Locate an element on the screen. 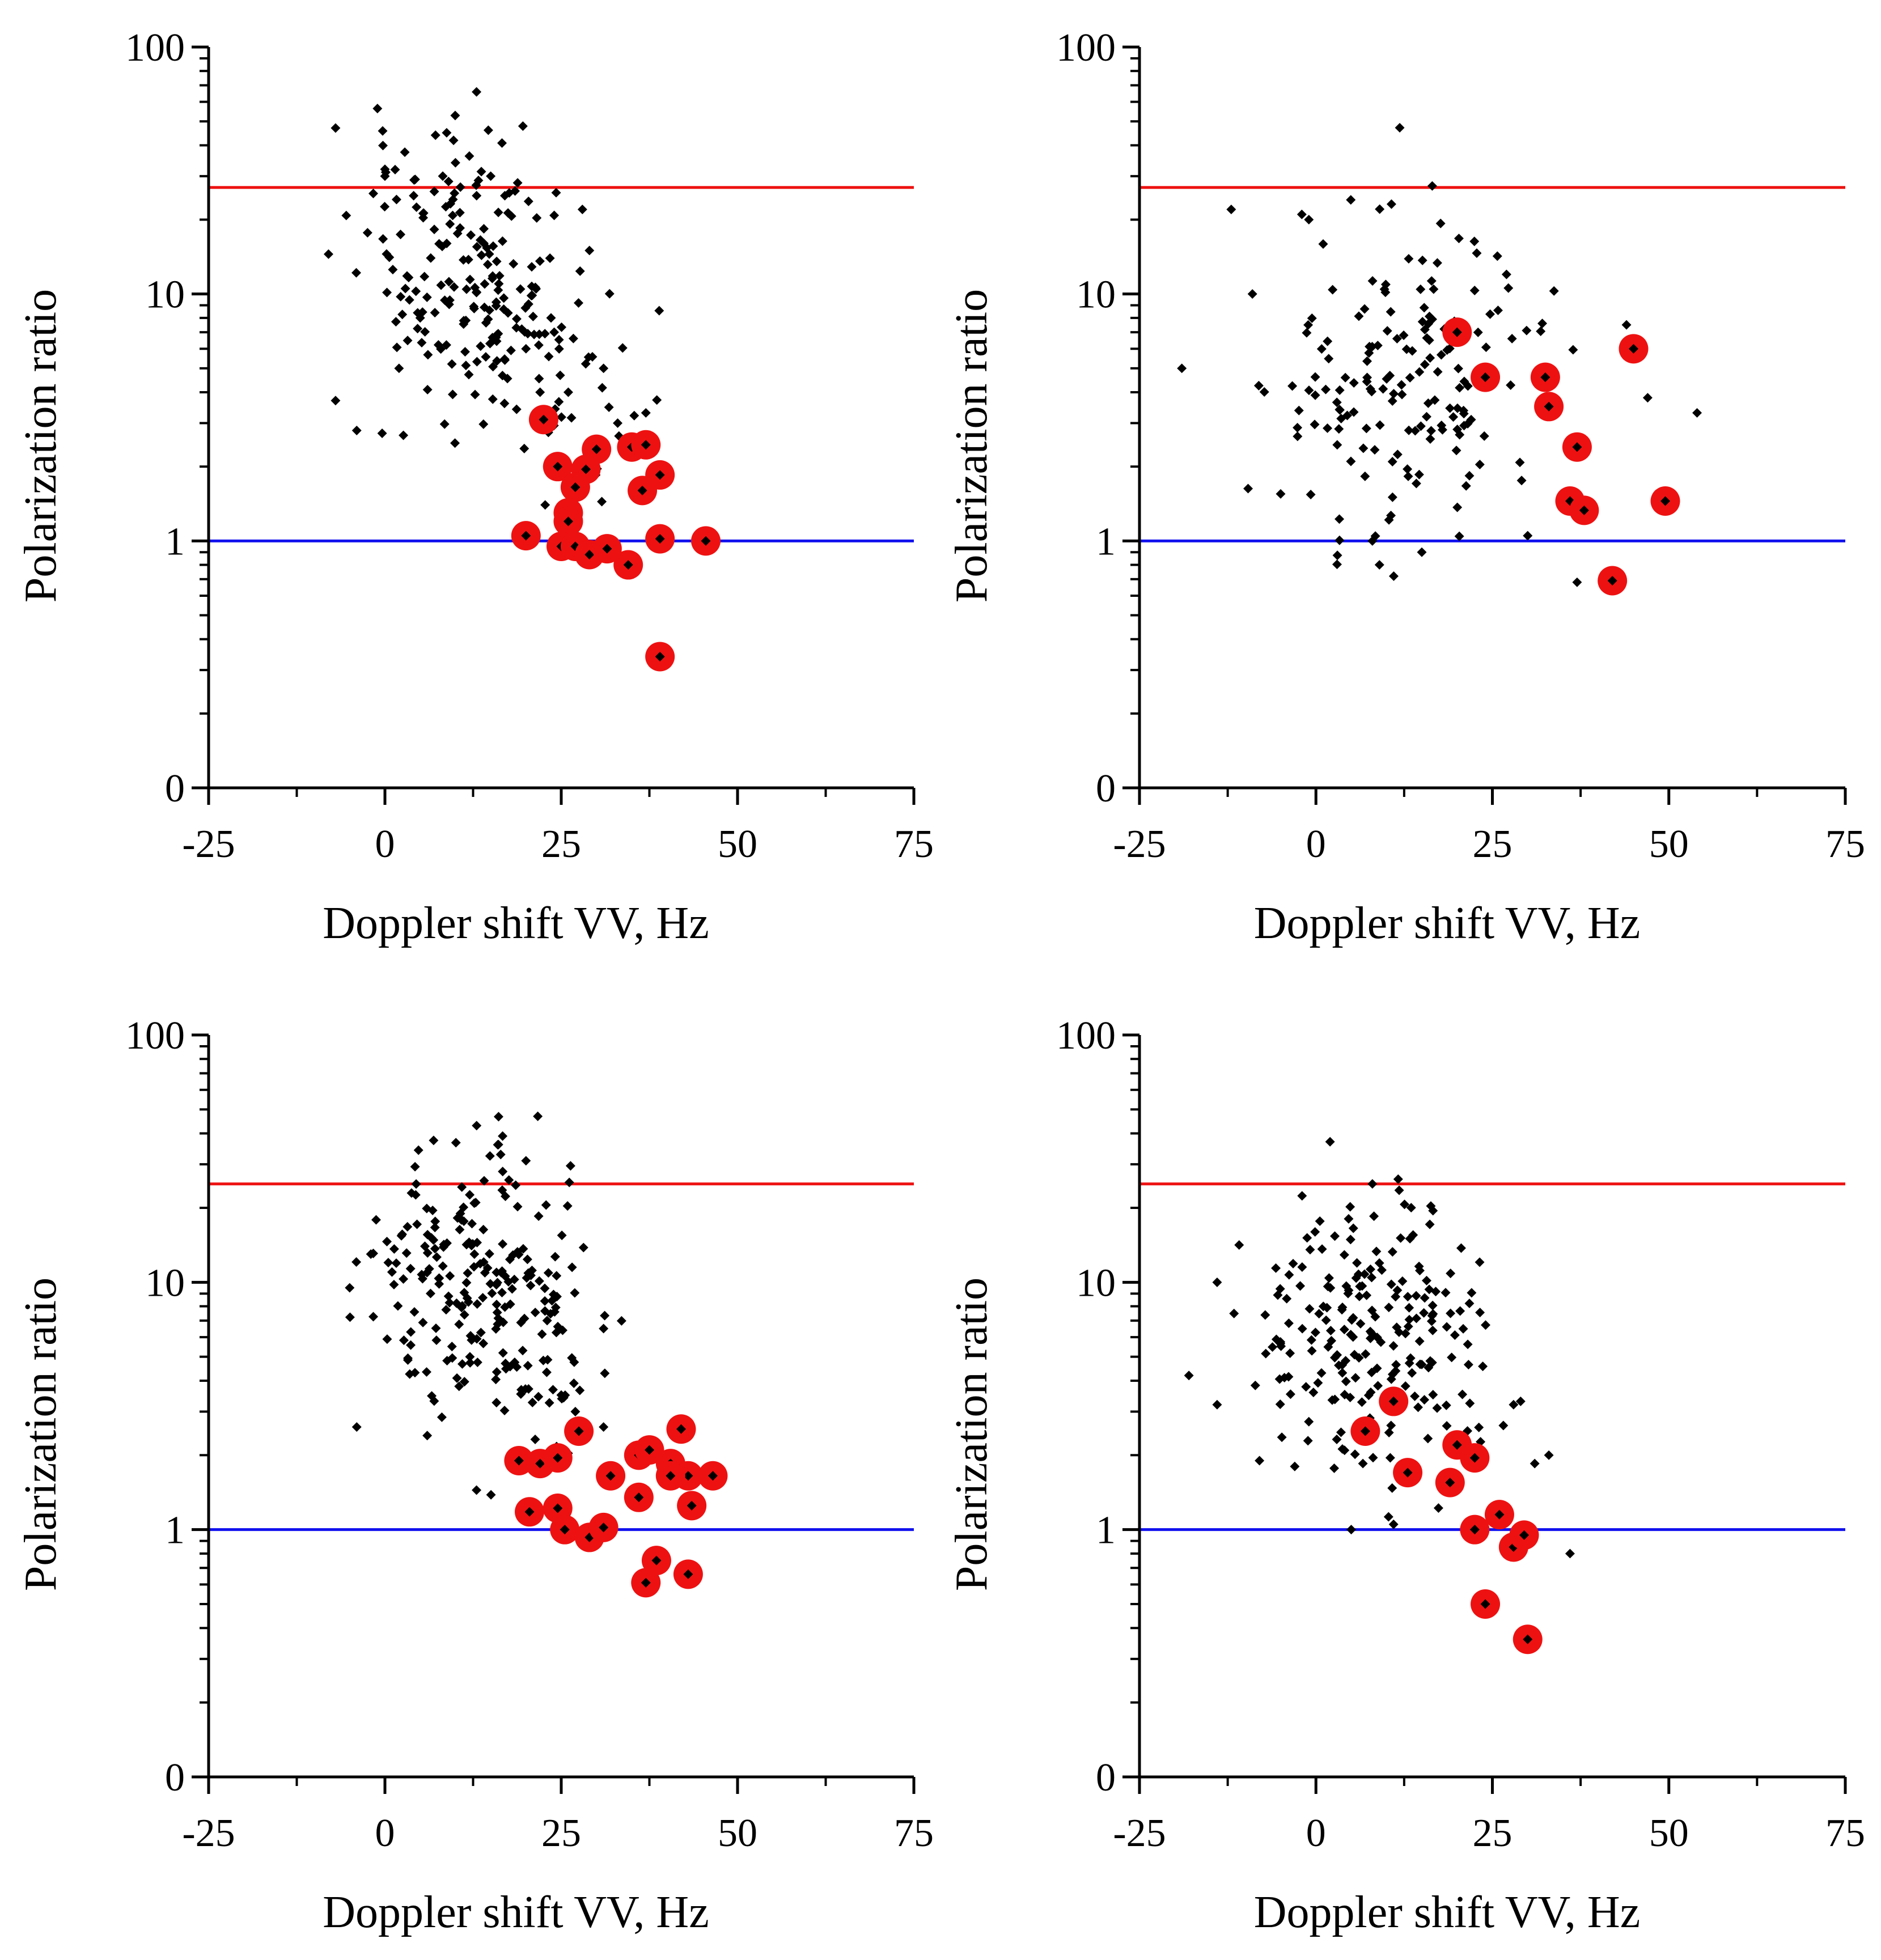 The image size is (1881, 1960). y-tick-label: 1 is located at coordinates (175, 1530).